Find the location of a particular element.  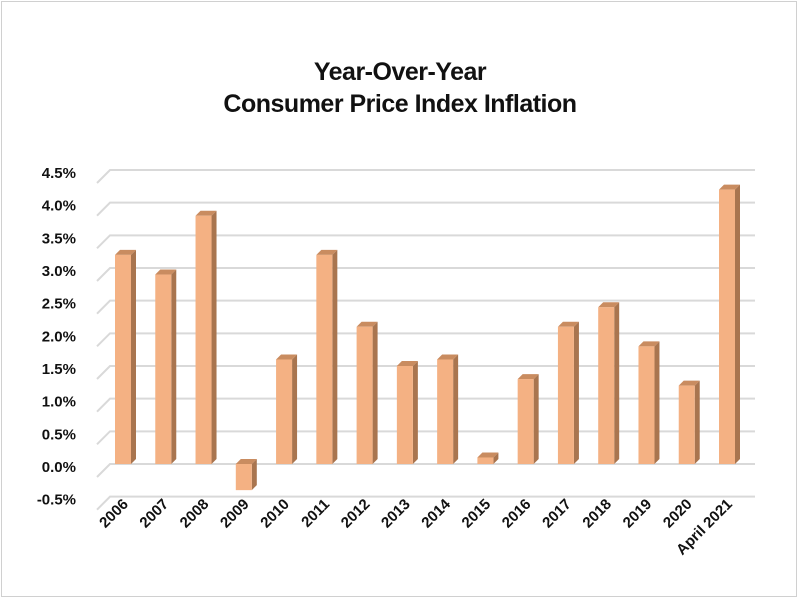

x-tick-label: 2011 is located at coordinates (315, 513).